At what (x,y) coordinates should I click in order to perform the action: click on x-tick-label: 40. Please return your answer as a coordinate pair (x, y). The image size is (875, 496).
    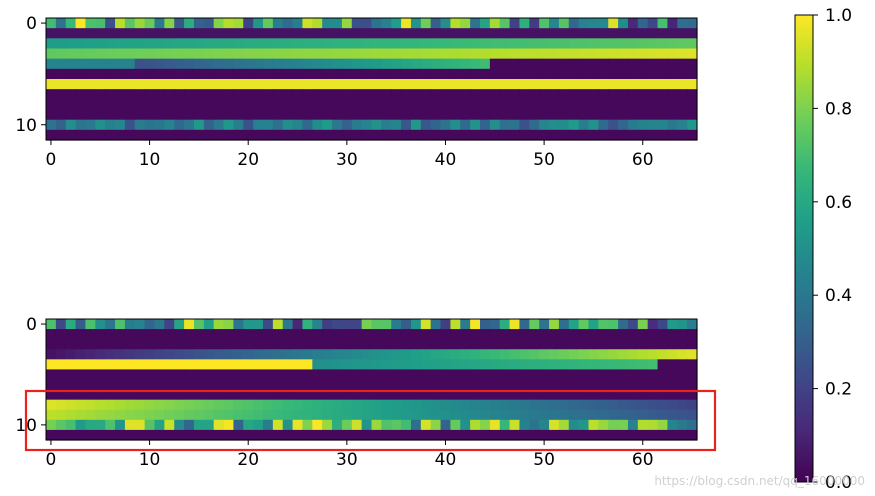
    Looking at the image, I should click on (446, 460).